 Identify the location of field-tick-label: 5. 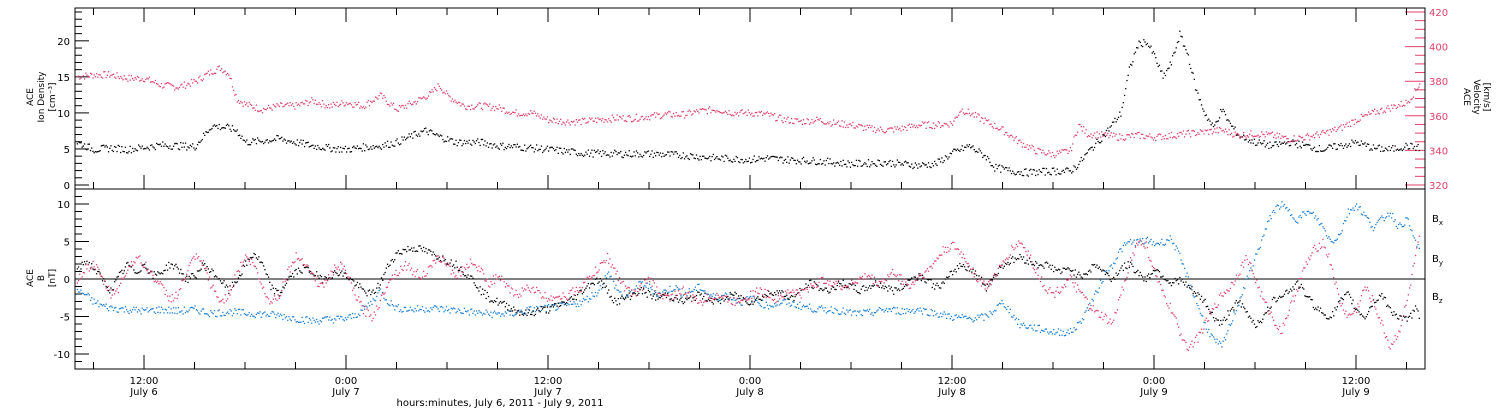
(67, 243).